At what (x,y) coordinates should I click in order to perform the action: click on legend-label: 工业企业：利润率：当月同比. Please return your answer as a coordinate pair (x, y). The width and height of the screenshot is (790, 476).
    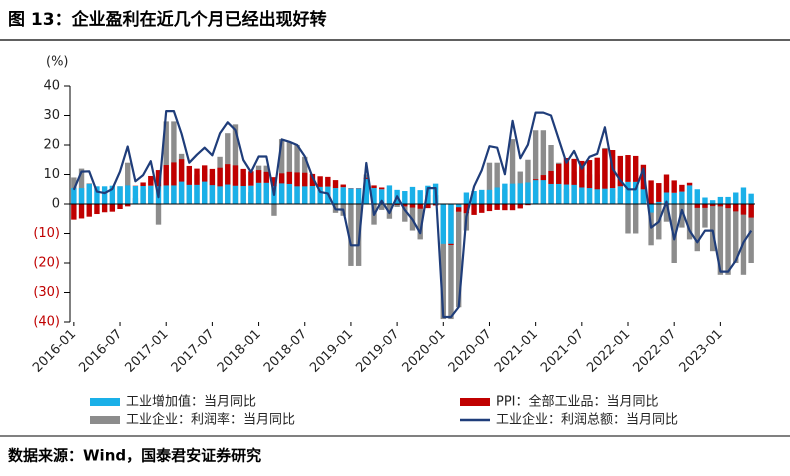
    Looking at the image, I should click on (210, 420).